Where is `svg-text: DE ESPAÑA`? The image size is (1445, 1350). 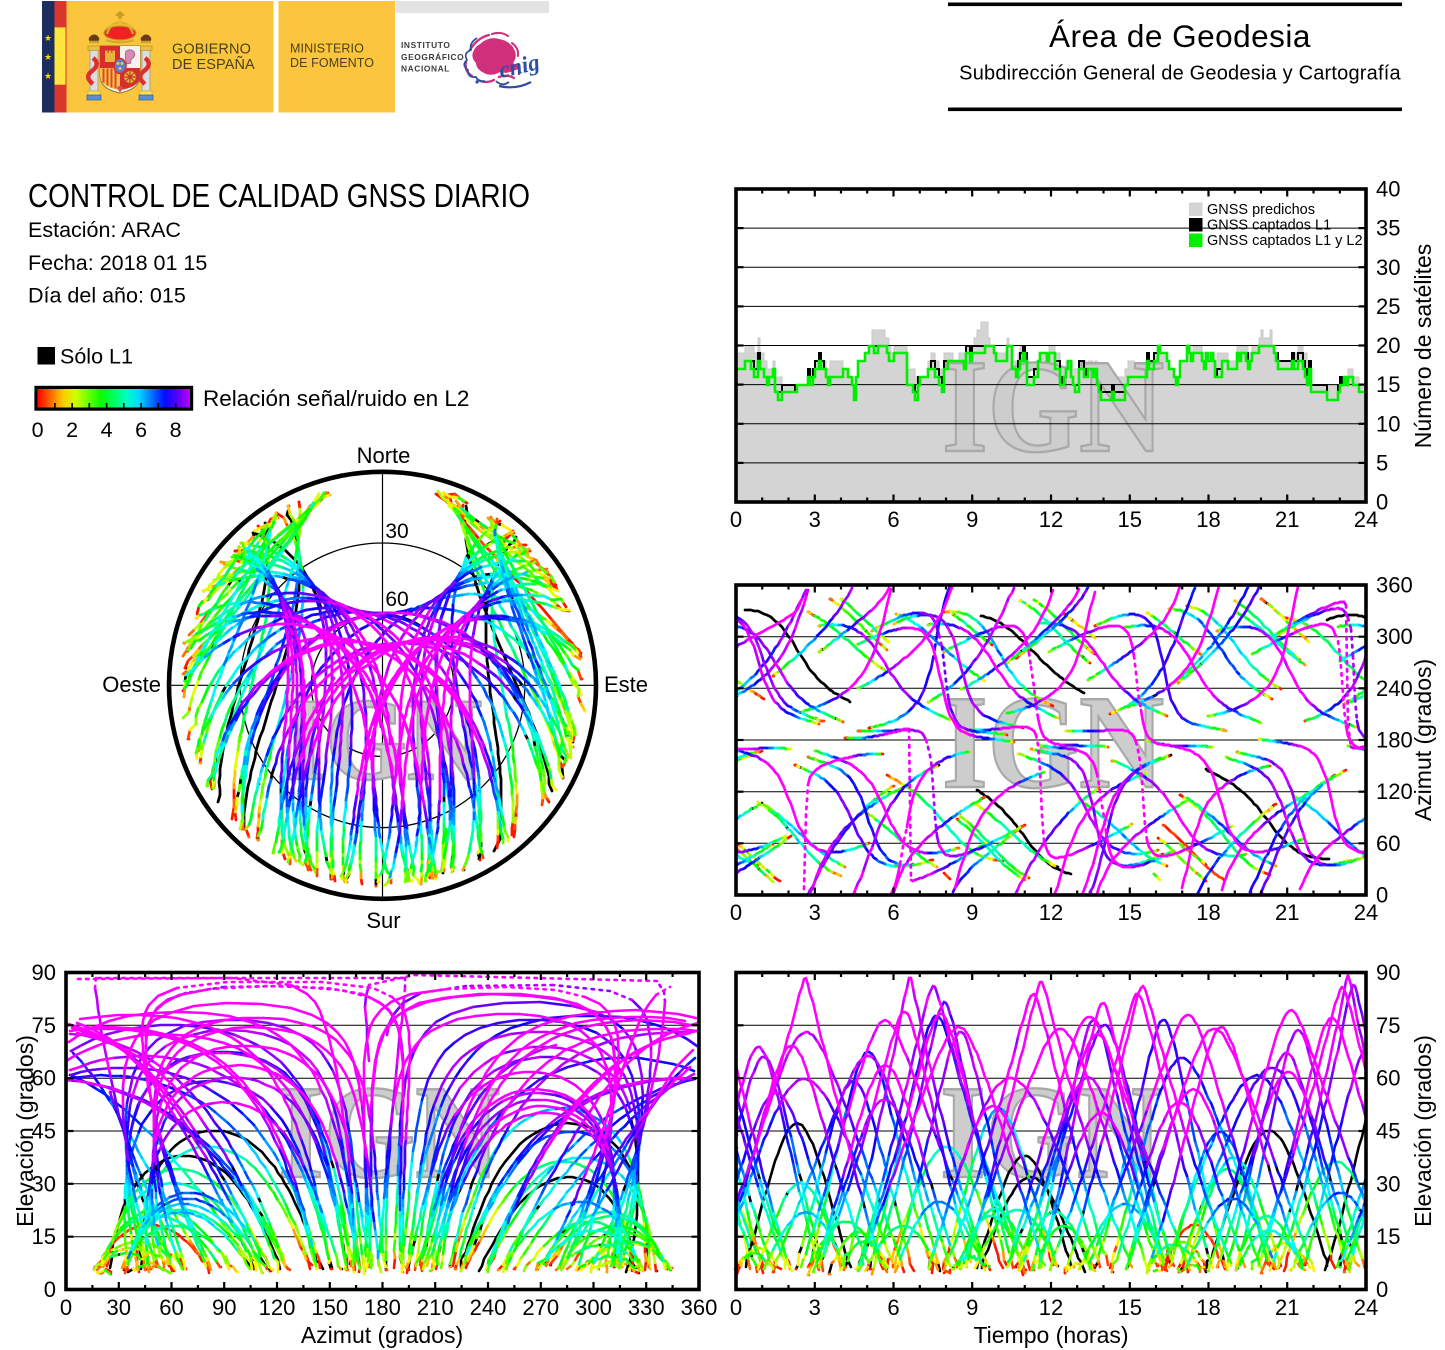 svg-text: DE ESPAÑA is located at coordinates (213, 64).